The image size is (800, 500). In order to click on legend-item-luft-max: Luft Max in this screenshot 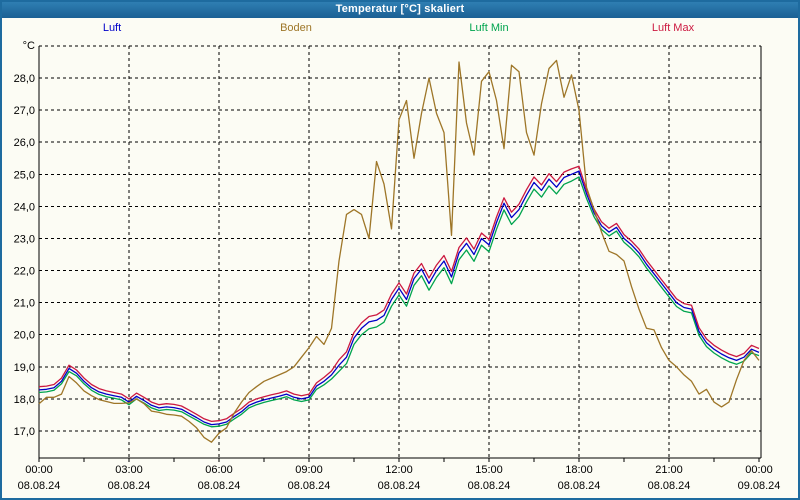, I will do `click(673, 28)`.